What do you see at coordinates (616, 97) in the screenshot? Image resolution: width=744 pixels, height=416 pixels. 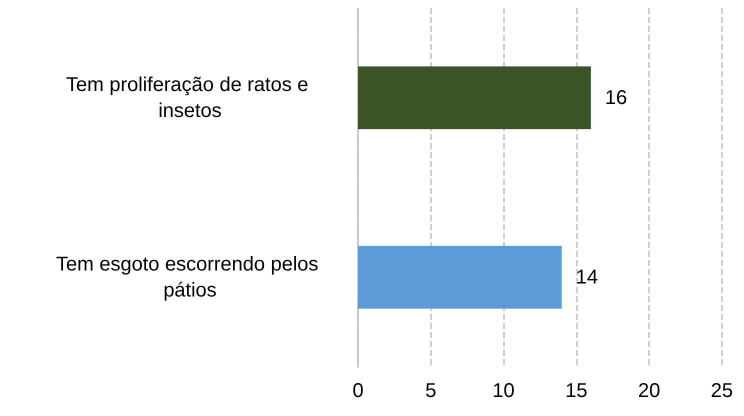 I see `data-label: 16` at bounding box center [616, 97].